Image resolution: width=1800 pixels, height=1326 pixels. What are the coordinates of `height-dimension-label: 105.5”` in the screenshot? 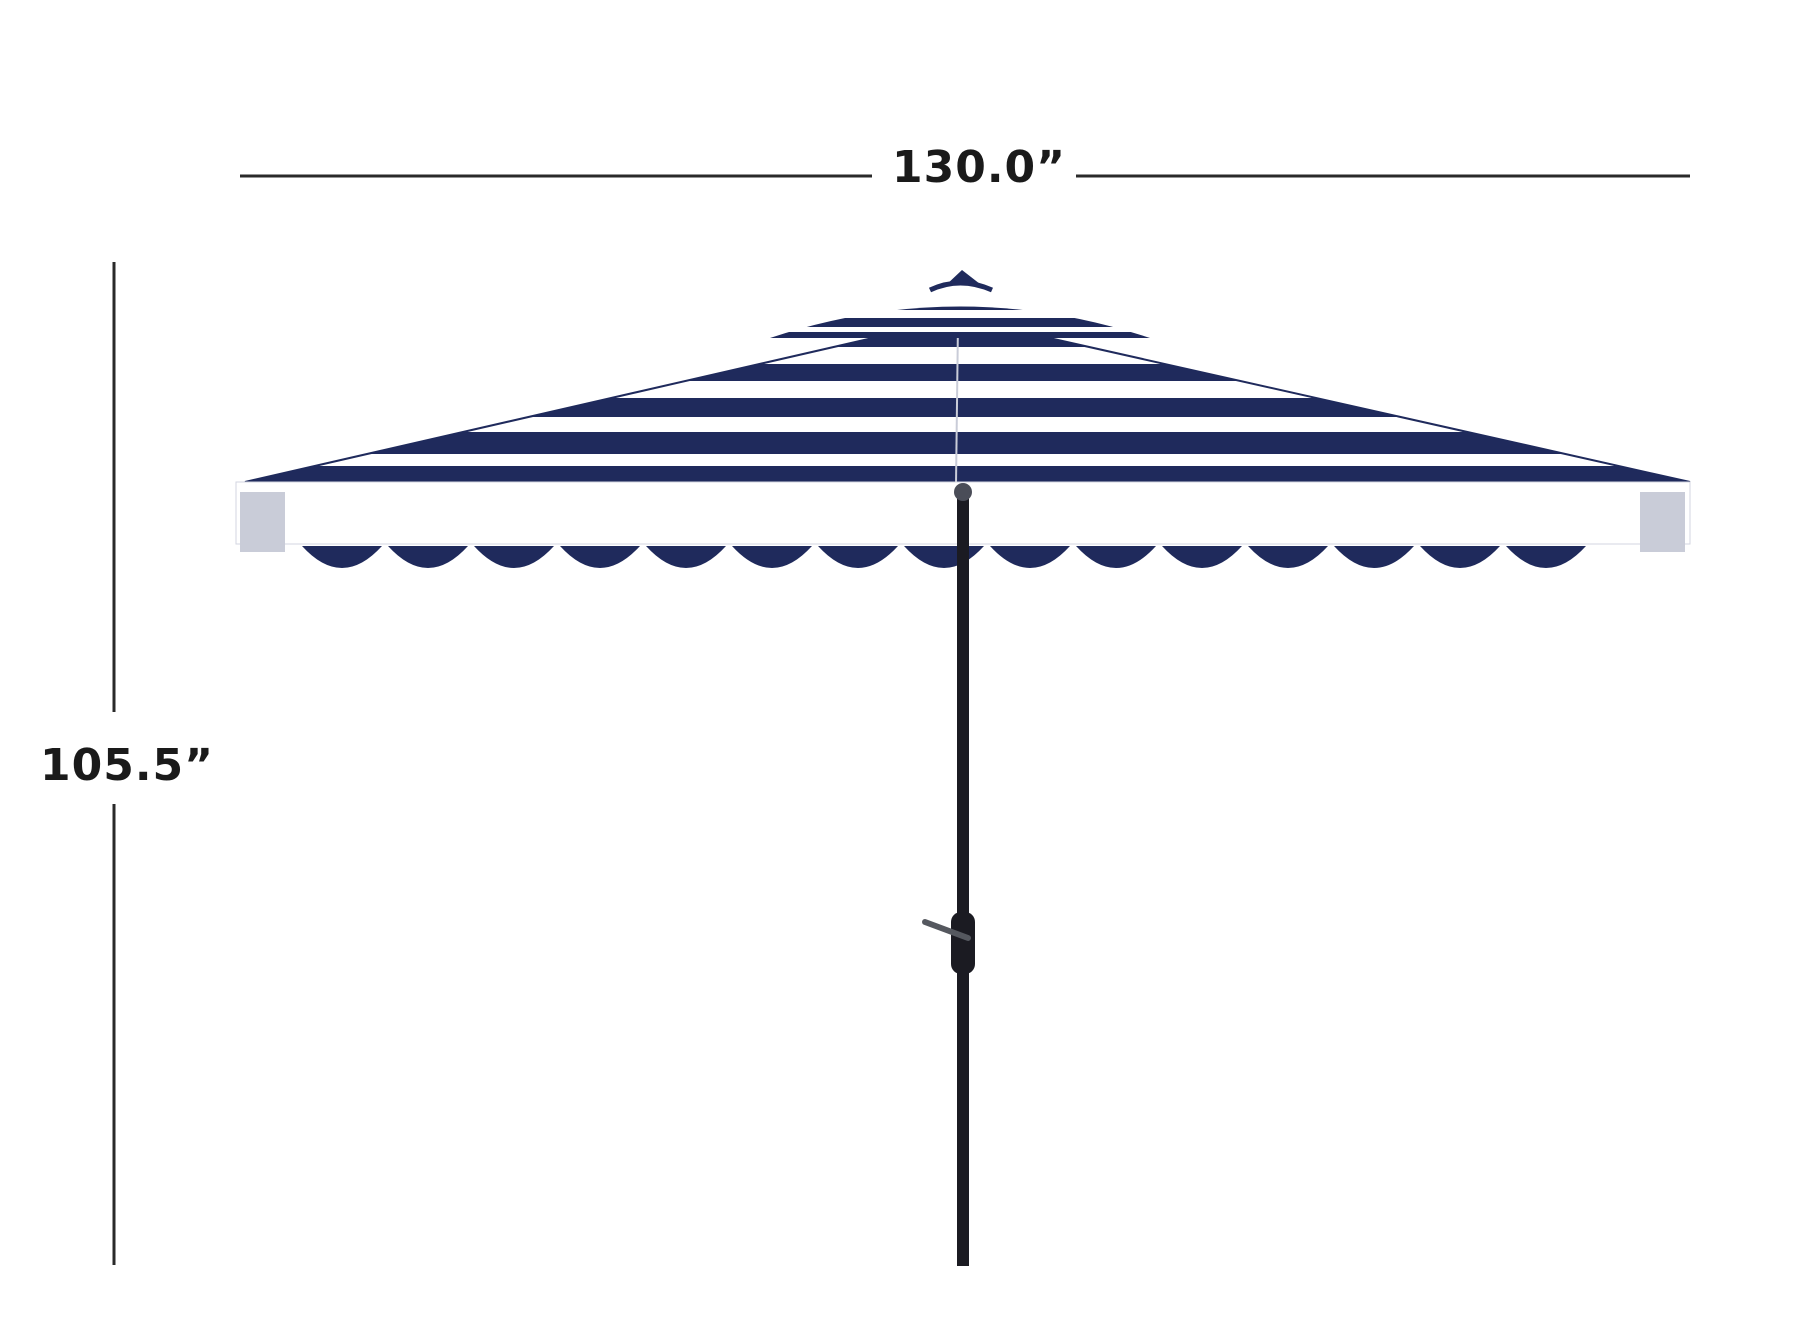 It's located at (127, 765).